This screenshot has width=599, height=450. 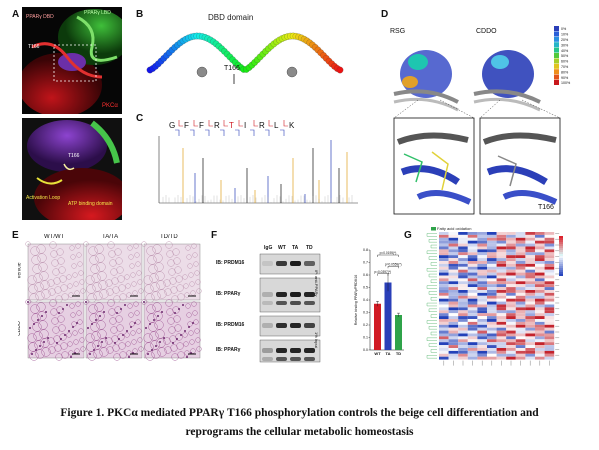 I want to click on dendrogram-branch, so click(x=431, y=287).